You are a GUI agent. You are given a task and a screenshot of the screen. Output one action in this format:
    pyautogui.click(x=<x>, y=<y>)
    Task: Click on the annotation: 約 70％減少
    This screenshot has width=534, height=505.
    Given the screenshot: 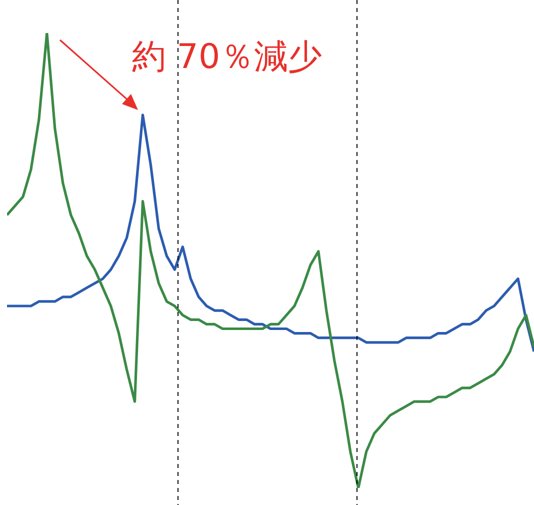 What is the action you would take?
    pyautogui.click(x=227, y=57)
    